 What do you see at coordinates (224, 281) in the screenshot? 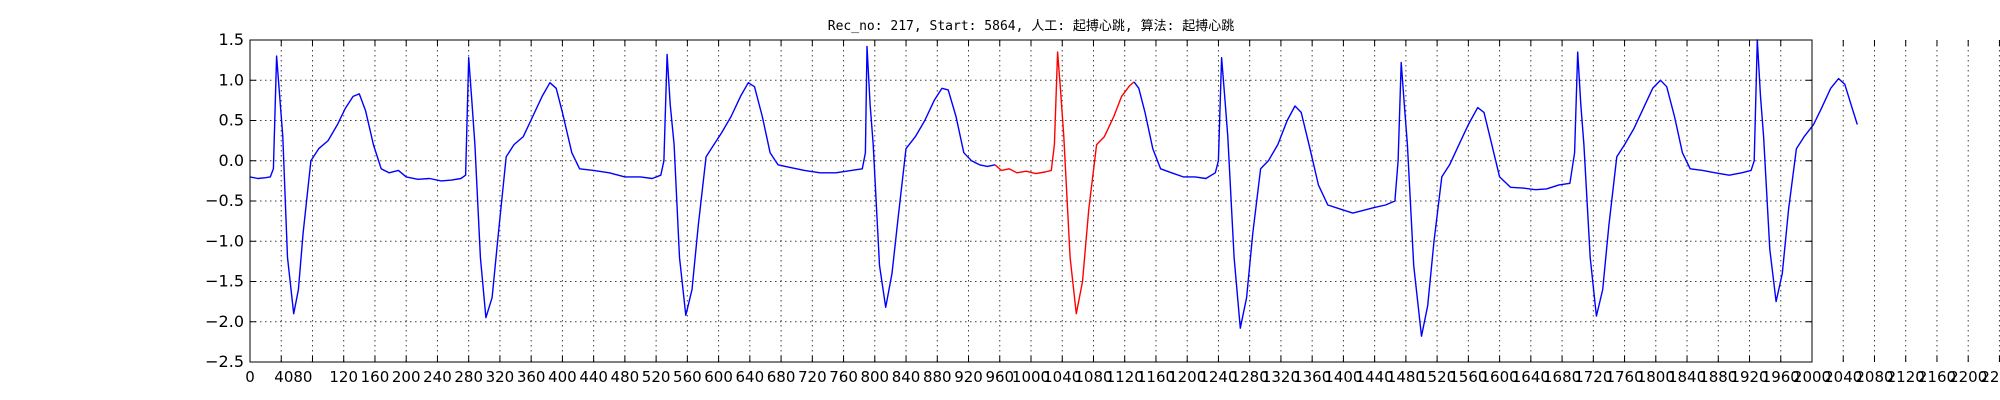
I see `y-tick-label: −1.5` at bounding box center [224, 281].